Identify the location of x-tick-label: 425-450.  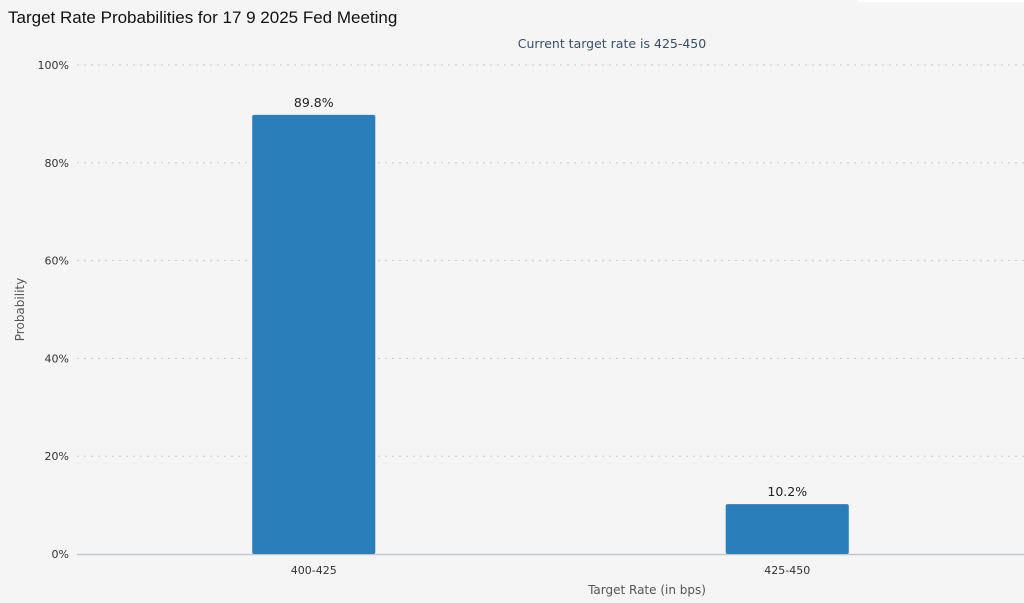
(787, 570).